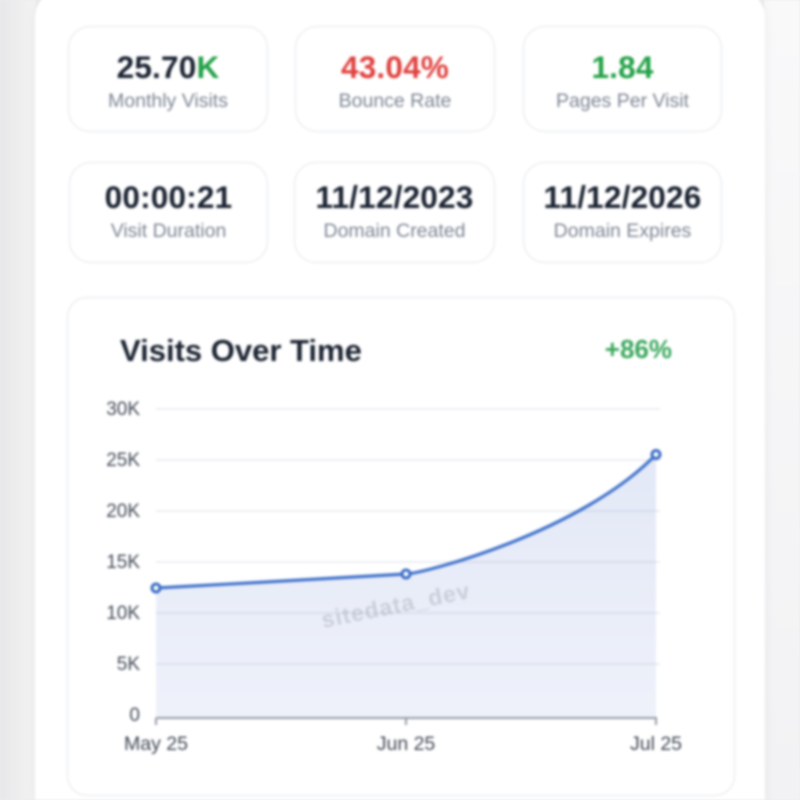  I want to click on svg-text: 0, so click(134, 715).